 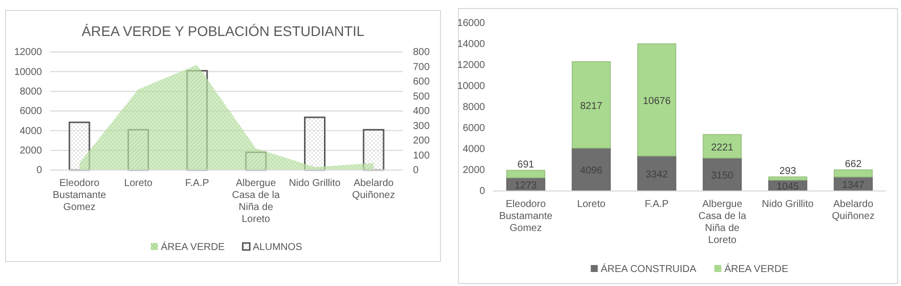 I want to click on y2-tick-label: 0, so click(x=416, y=170).